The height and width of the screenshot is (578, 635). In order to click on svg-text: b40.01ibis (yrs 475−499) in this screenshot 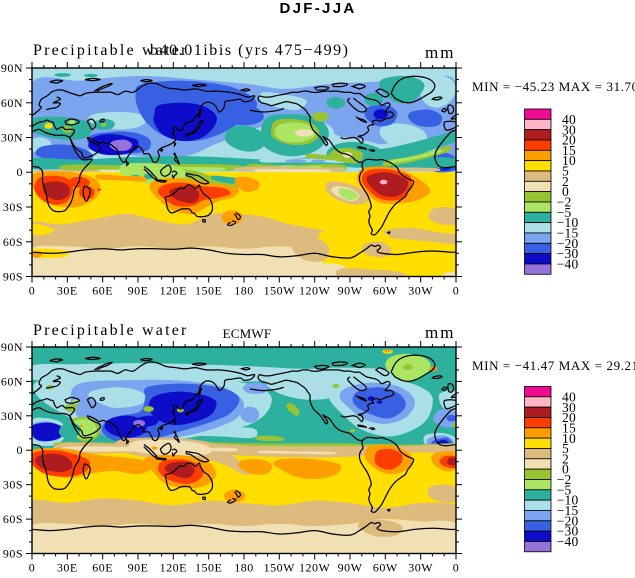, I will do `click(250, 50)`.